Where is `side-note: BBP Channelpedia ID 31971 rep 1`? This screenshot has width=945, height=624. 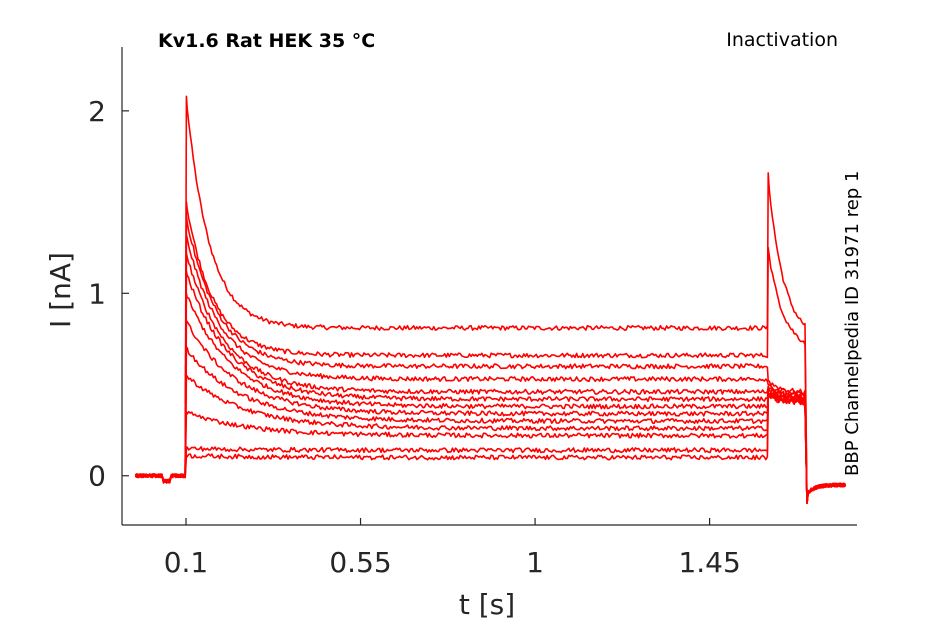 side-note: BBP Channelpedia ID 31971 rep 1 is located at coordinates (852, 323).